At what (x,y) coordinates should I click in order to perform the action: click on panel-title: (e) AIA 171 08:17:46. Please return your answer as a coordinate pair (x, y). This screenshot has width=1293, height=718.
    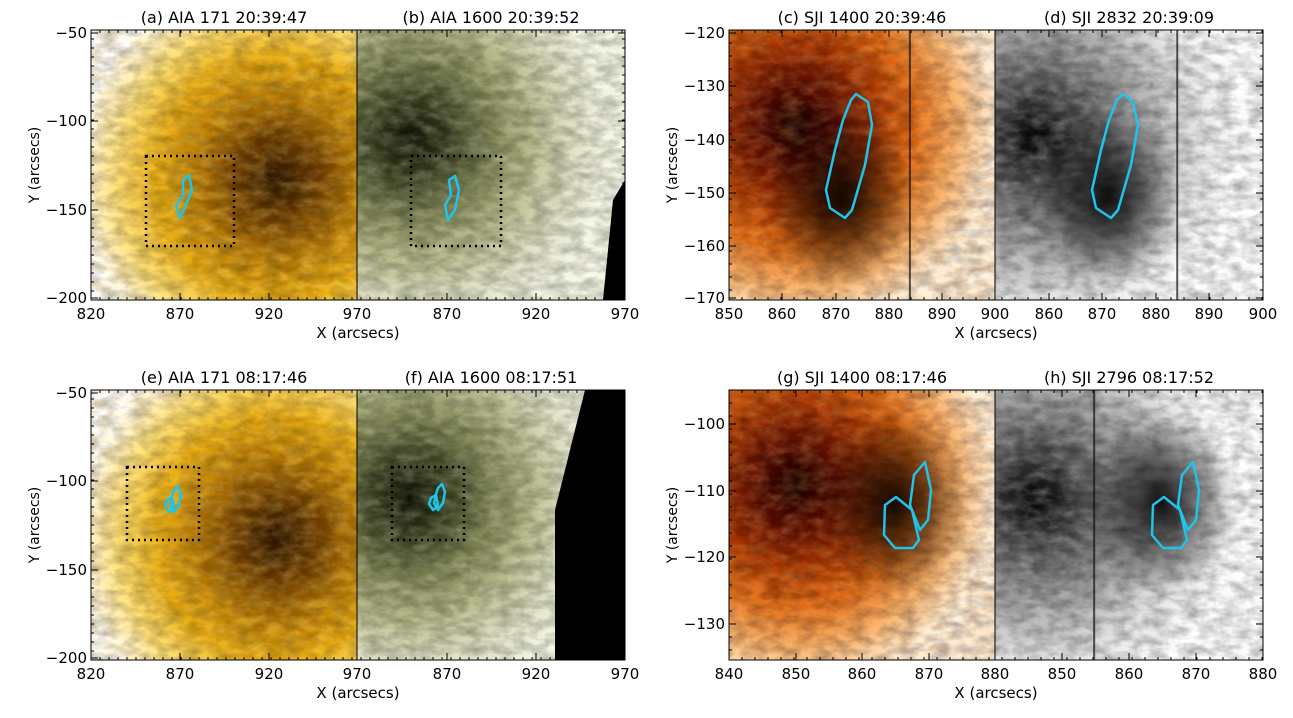
    Looking at the image, I should click on (224, 377).